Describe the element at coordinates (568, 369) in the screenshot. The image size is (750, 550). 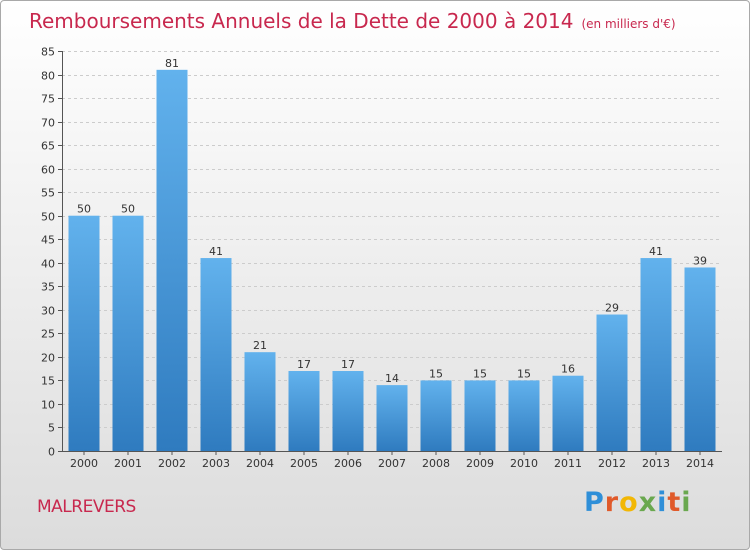
I see `bar-value-label: 16` at that location.